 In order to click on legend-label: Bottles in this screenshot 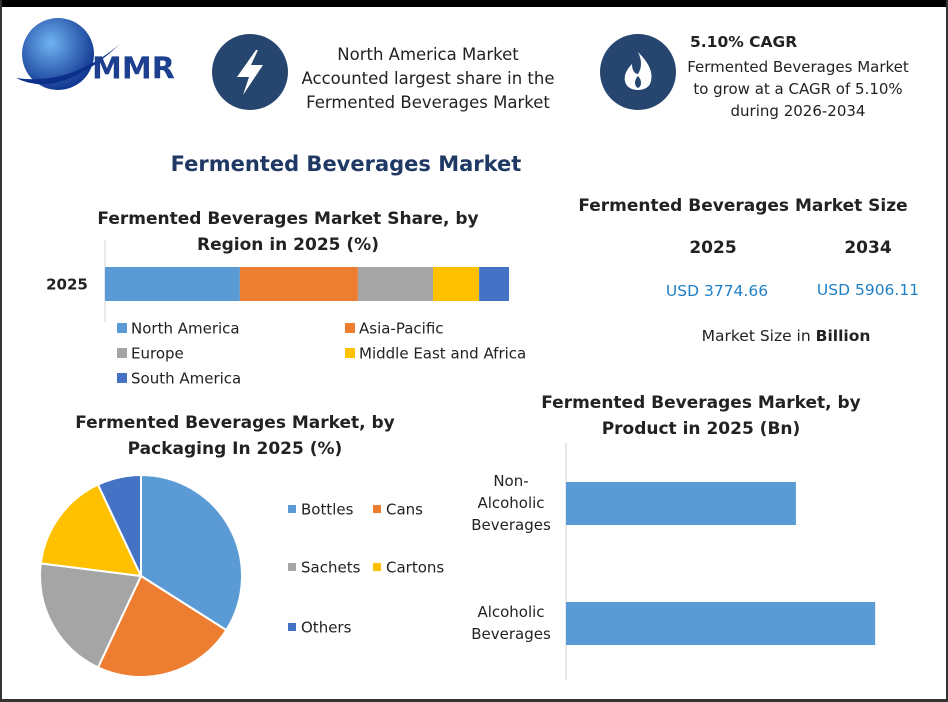, I will do `click(327, 510)`.